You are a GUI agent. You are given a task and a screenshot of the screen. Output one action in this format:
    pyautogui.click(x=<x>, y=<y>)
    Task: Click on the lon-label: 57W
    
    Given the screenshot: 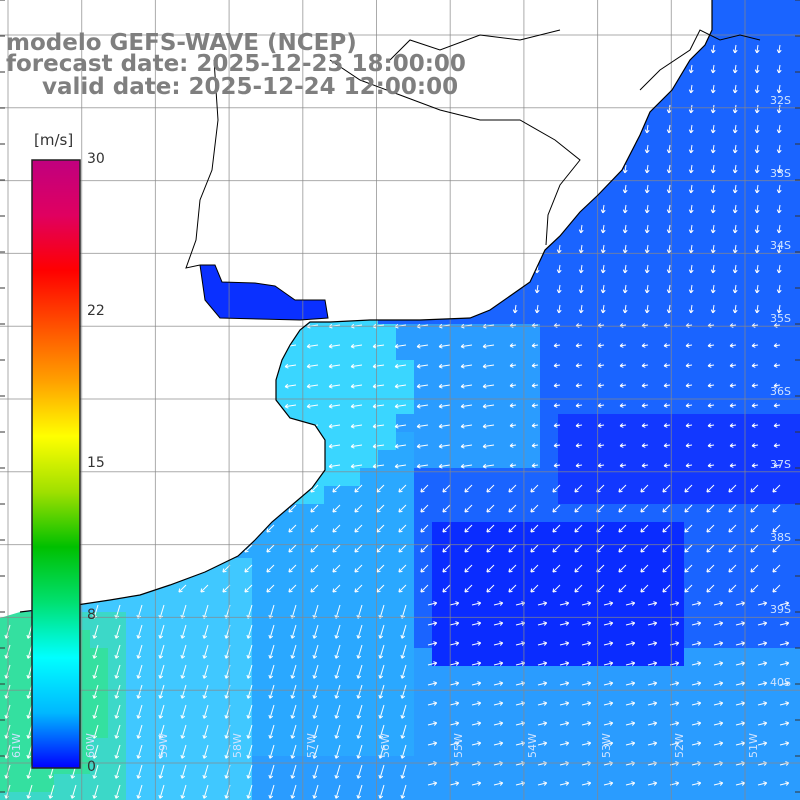 What is the action you would take?
    pyautogui.click(x=311, y=745)
    